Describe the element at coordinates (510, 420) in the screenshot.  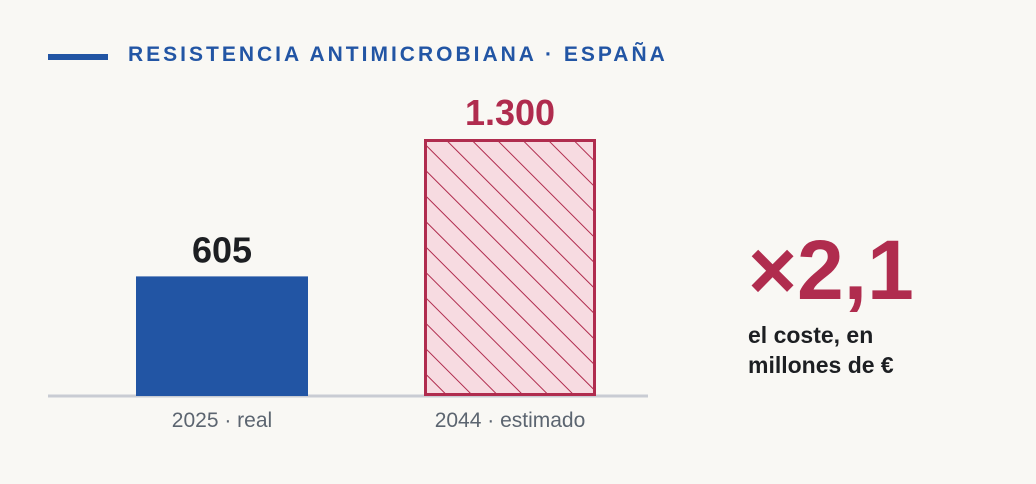
I see `category-label-1: 2044 · estimado` at that location.